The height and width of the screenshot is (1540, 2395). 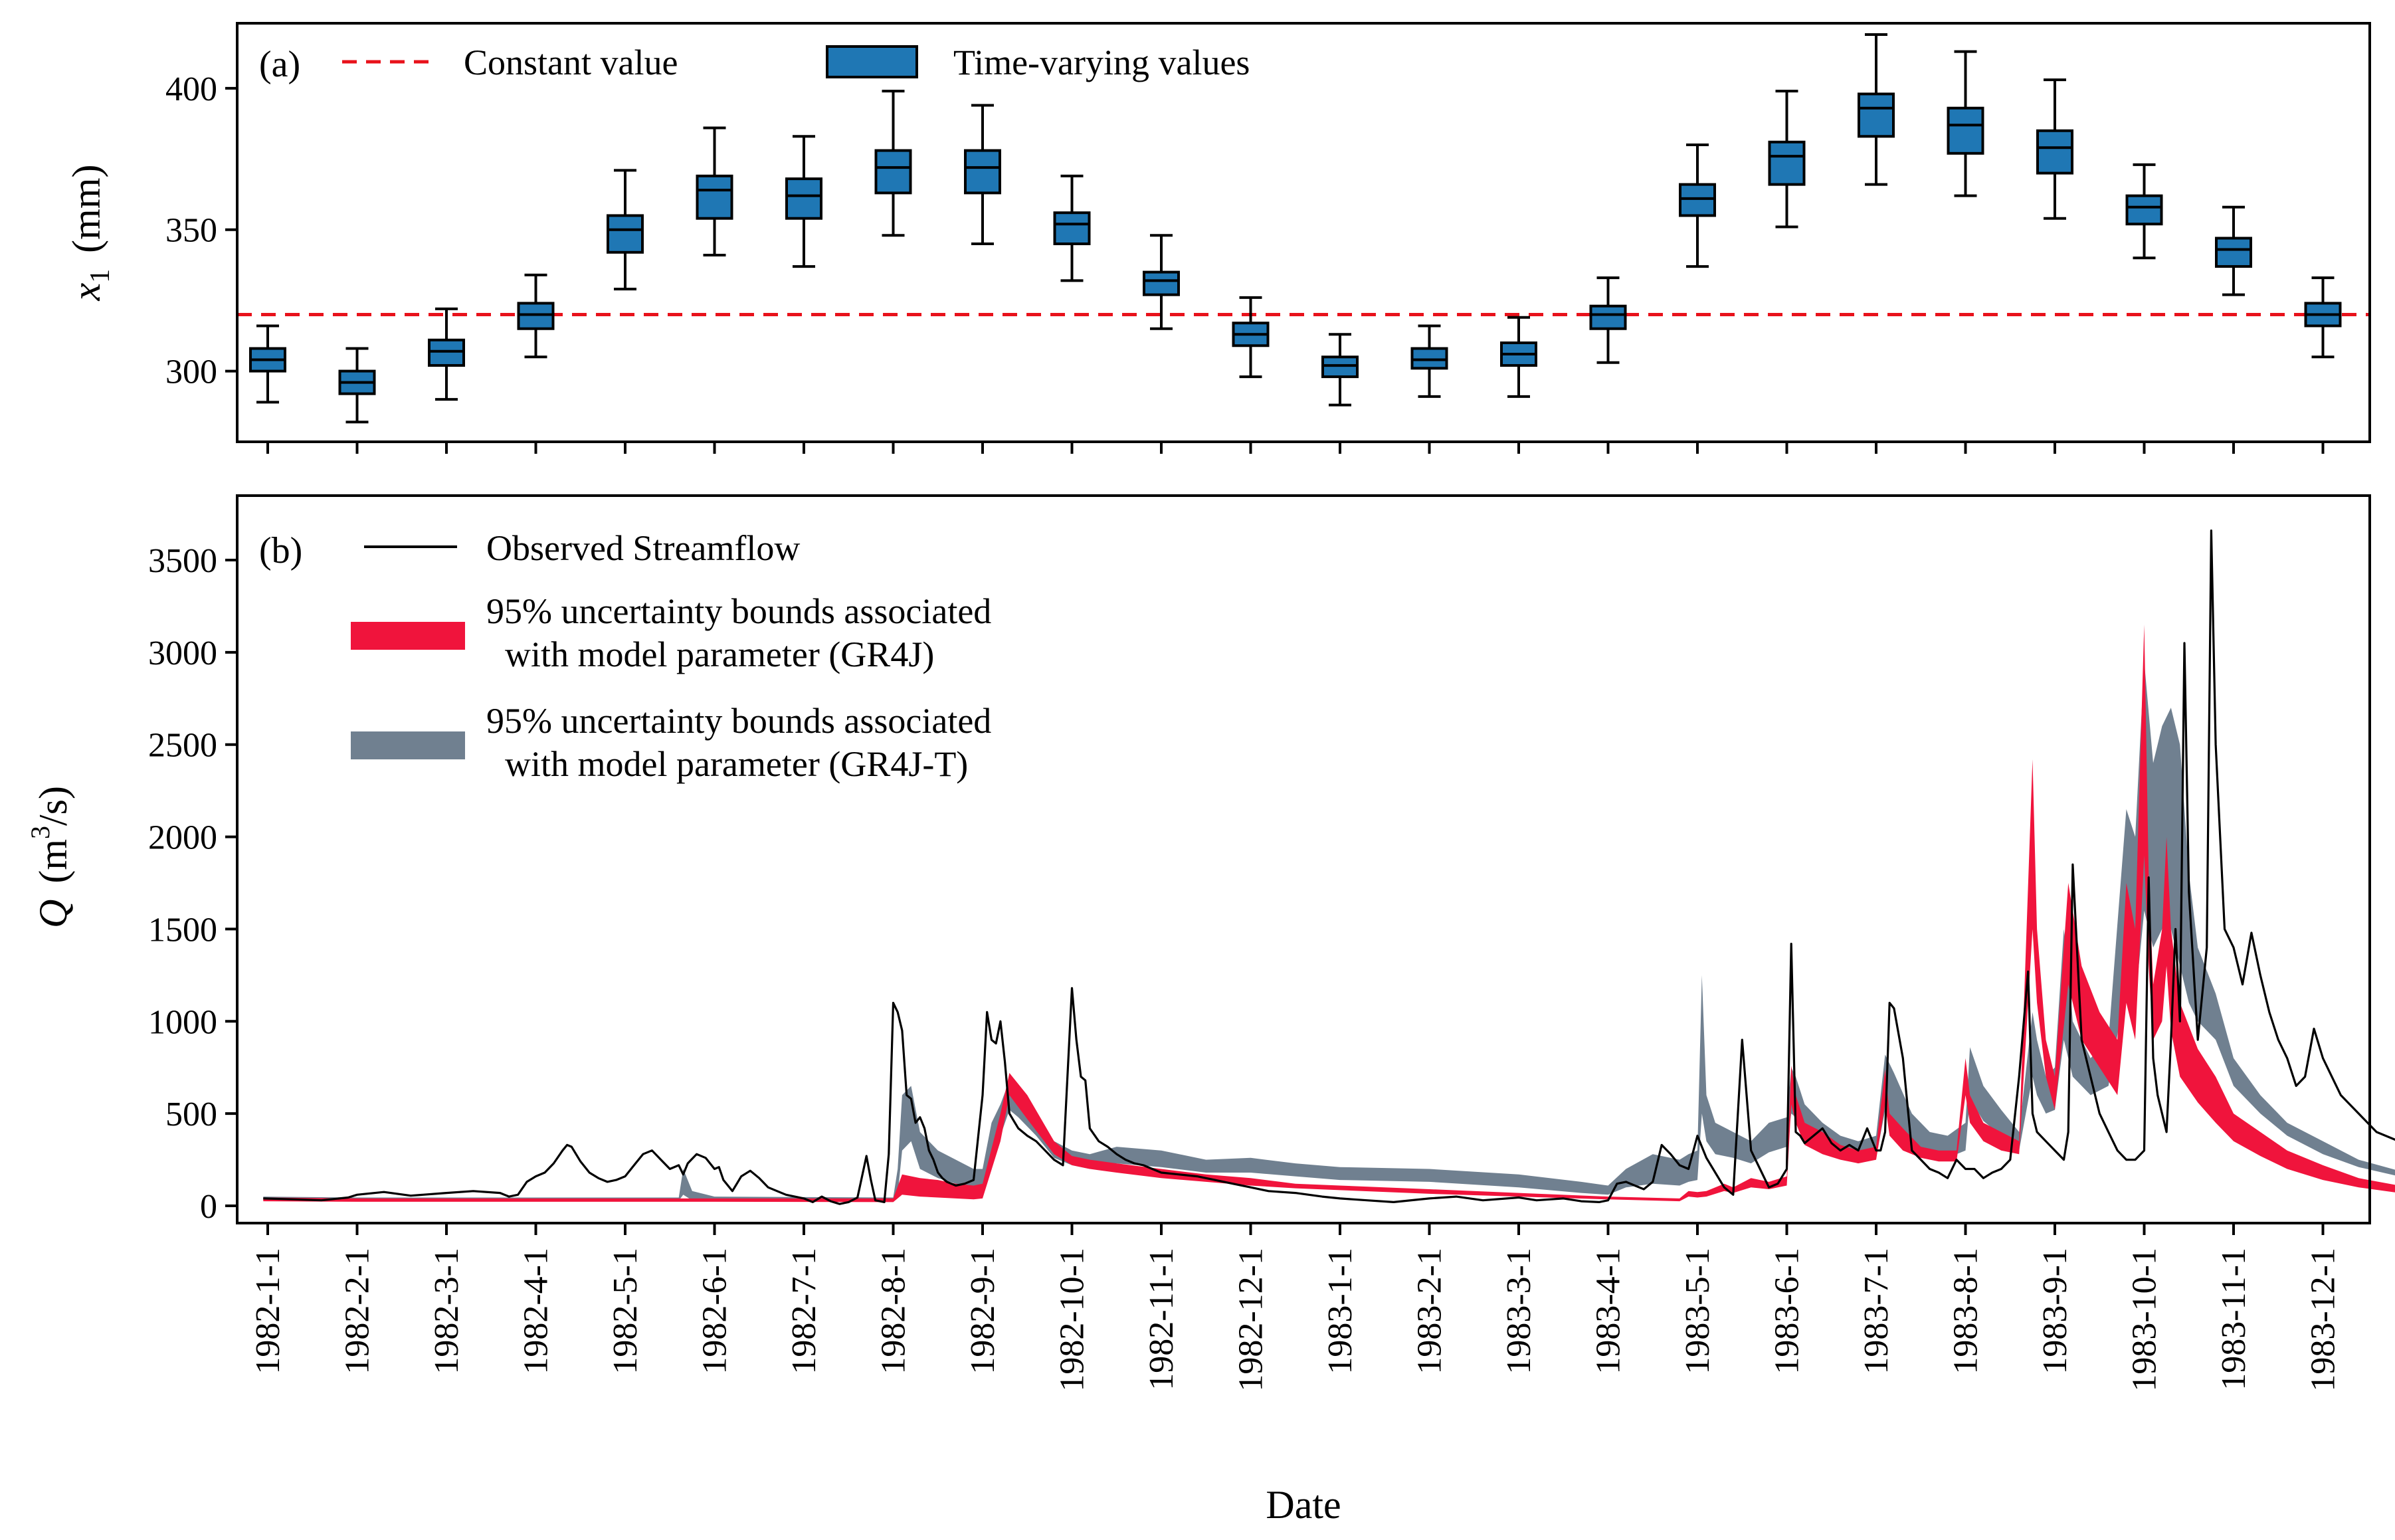 What do you see at coordinates (268, 1311) in the screenshot?
I see `date-label-1982-1-1: 1982-1-1` at bounding box center [268, 1311].